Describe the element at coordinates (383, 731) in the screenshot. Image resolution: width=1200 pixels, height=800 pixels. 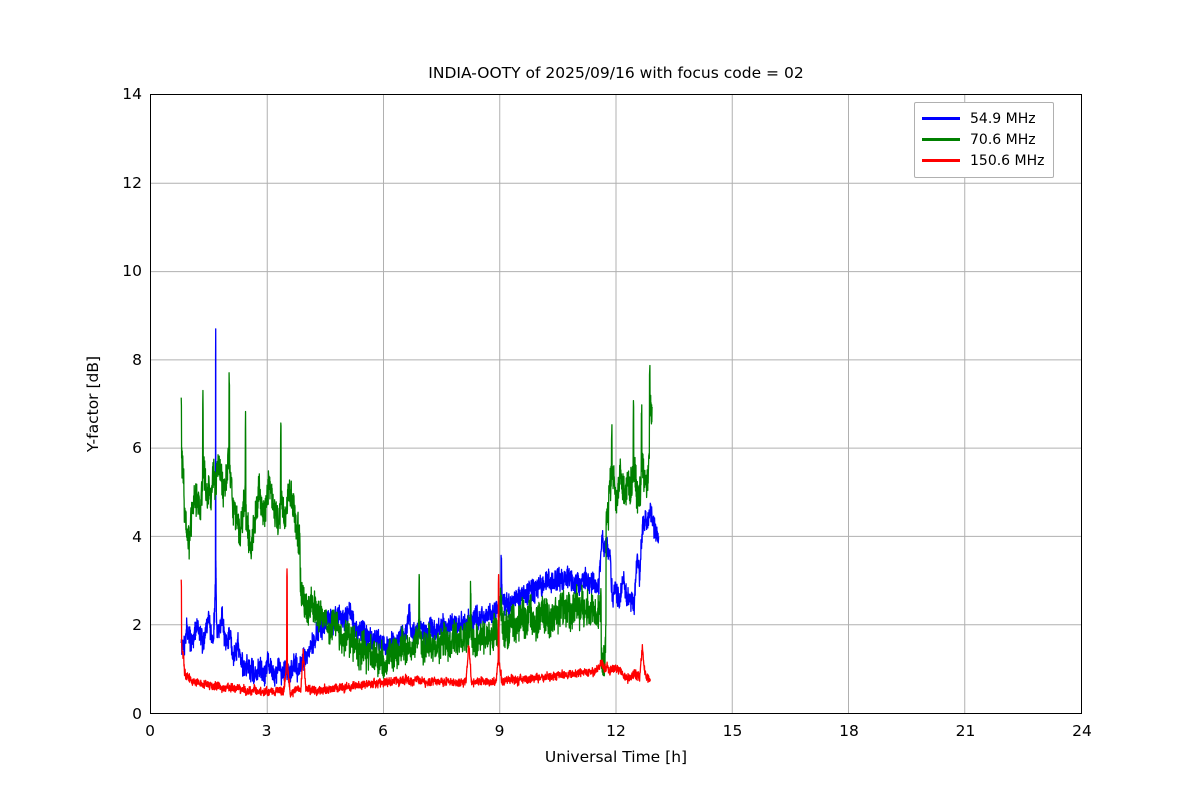
I see `x-tick-label: 6` at that location.